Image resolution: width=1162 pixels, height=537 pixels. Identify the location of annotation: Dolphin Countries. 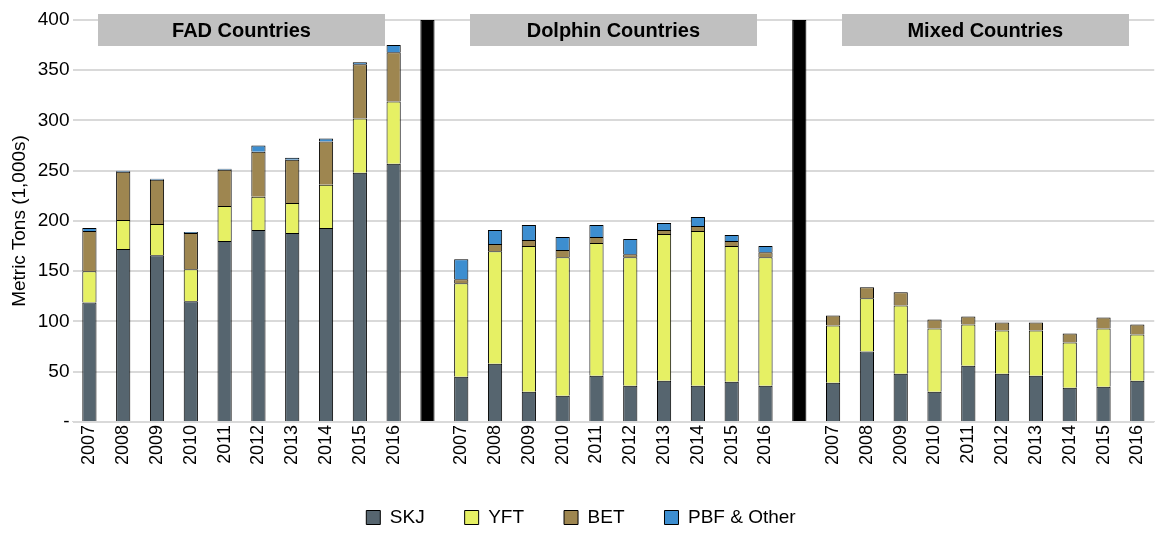
(613, 30).